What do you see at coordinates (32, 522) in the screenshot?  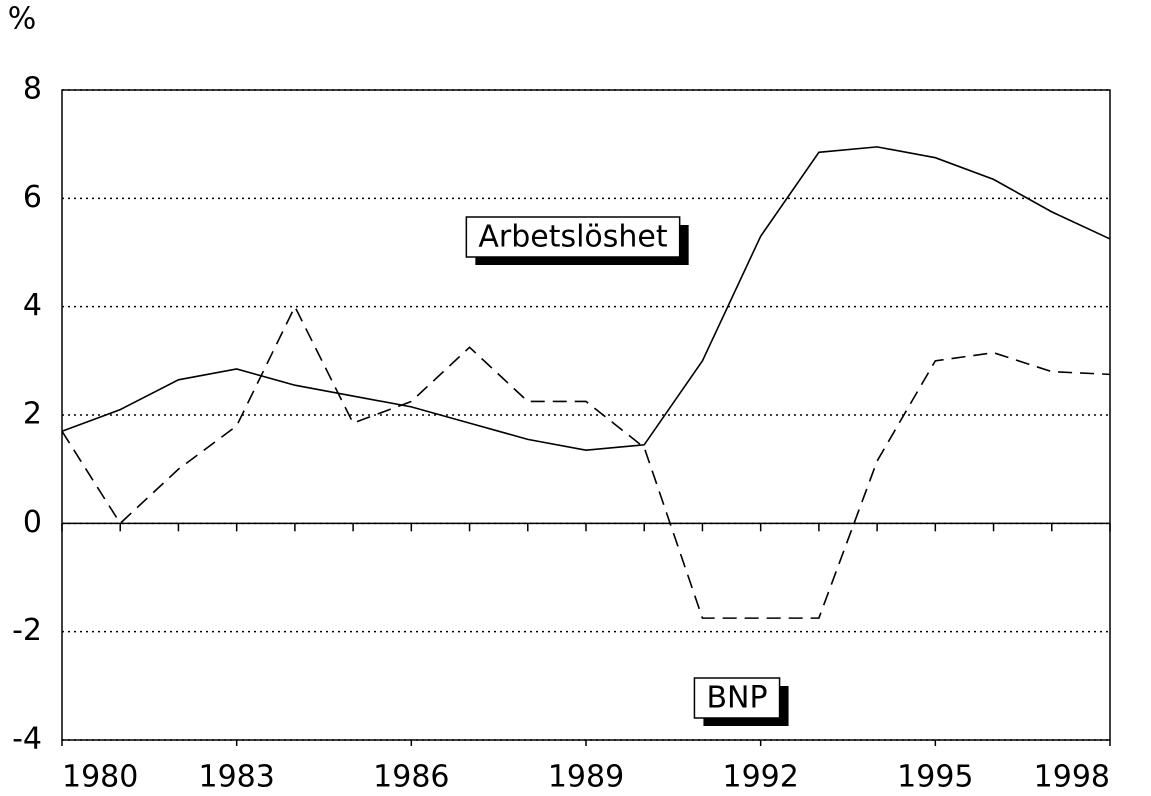 I see `y-tick-label: 0` at bounding box center [32, 522].